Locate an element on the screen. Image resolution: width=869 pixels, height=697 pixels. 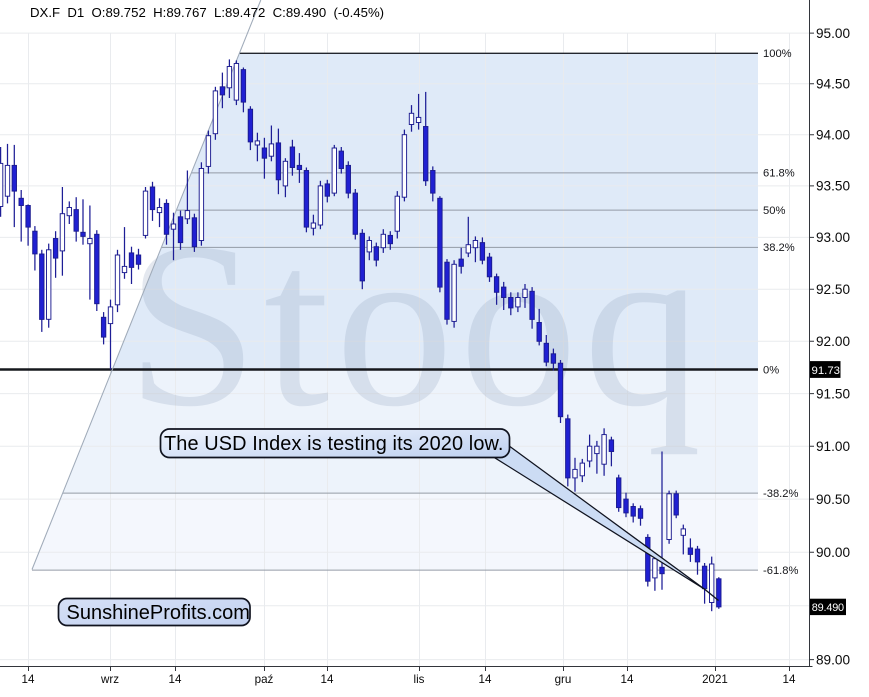
svg-text:The USD Index is testing its 2: The USD Index is testing its 2020 low. is located at coordinates (334, 444).